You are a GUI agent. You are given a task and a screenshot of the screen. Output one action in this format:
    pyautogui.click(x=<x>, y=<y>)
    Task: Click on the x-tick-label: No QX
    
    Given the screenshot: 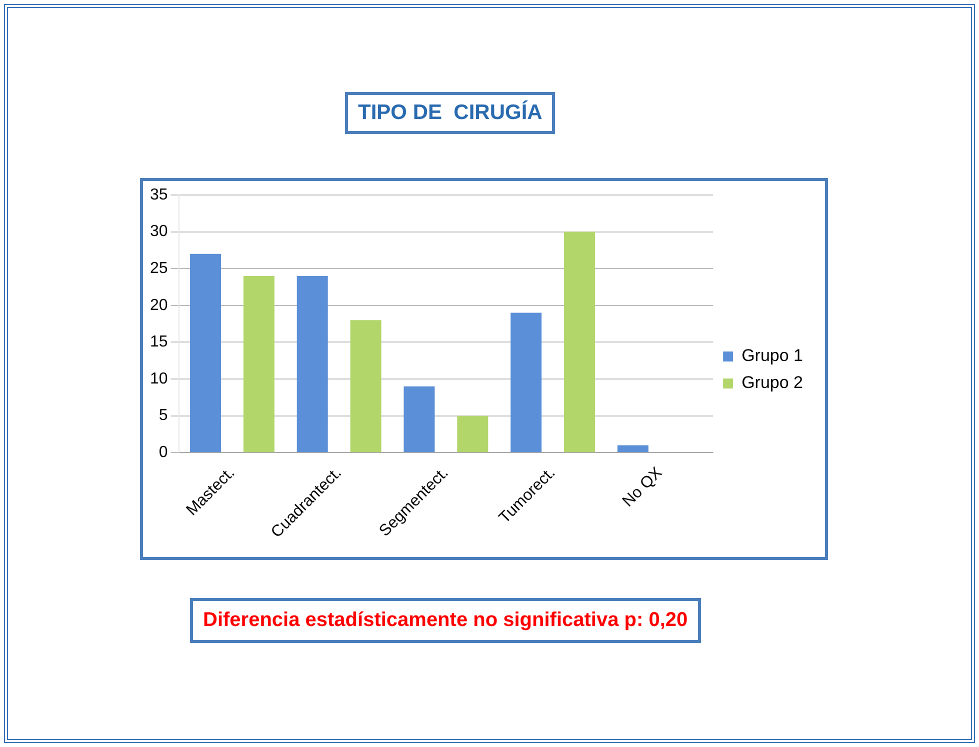 What is the action you would take?
    pyautogui.click(x=643, y=487)
    